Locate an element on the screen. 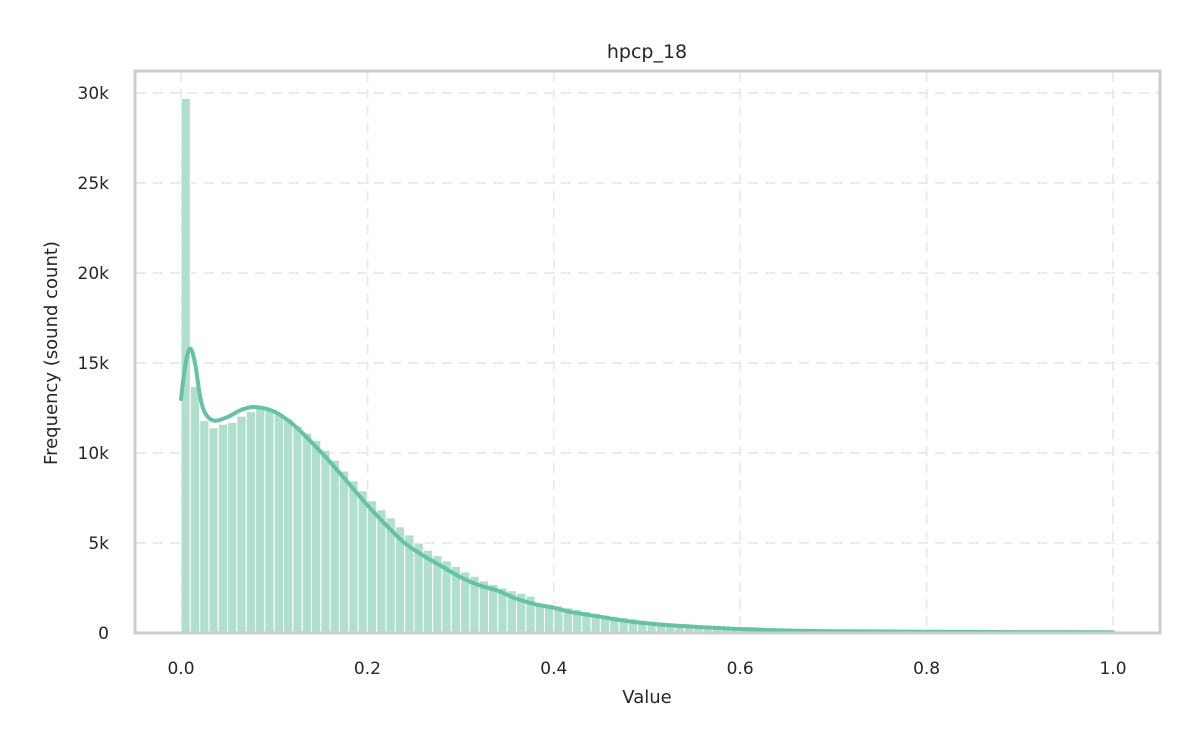 The width and height of the screenshot is (1200, 750). x-tick-label: 0.0 is located at coordinates (180, 669).